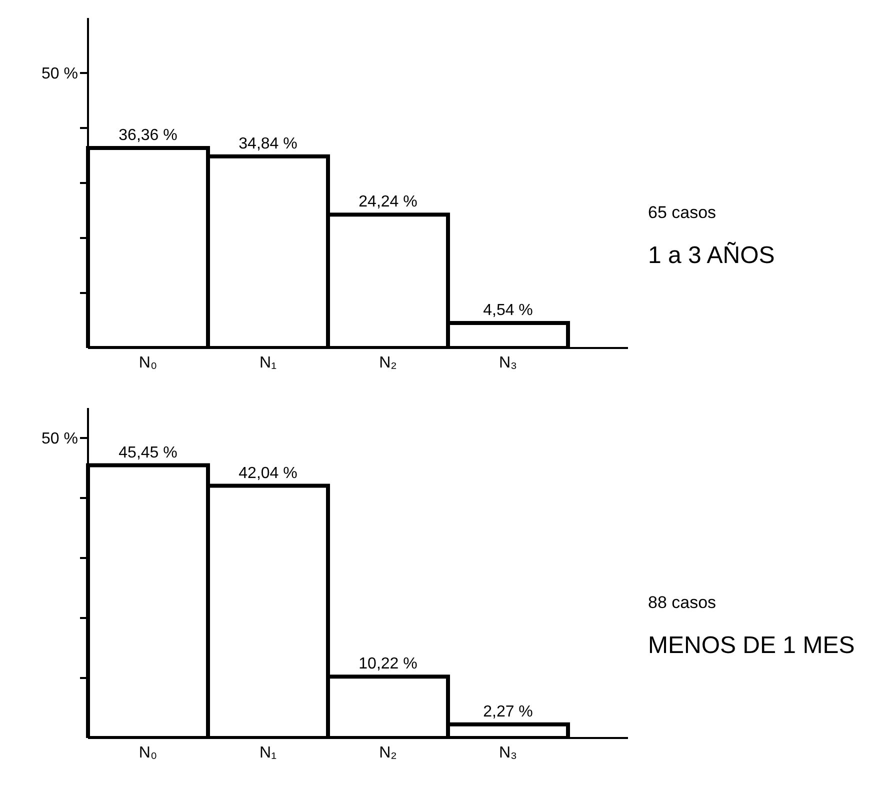 The image size is (894, 798). Describe the element at coordinates (711, 255) in the screenshot. I see `text: 1 a 3 AÑOS` at that location.